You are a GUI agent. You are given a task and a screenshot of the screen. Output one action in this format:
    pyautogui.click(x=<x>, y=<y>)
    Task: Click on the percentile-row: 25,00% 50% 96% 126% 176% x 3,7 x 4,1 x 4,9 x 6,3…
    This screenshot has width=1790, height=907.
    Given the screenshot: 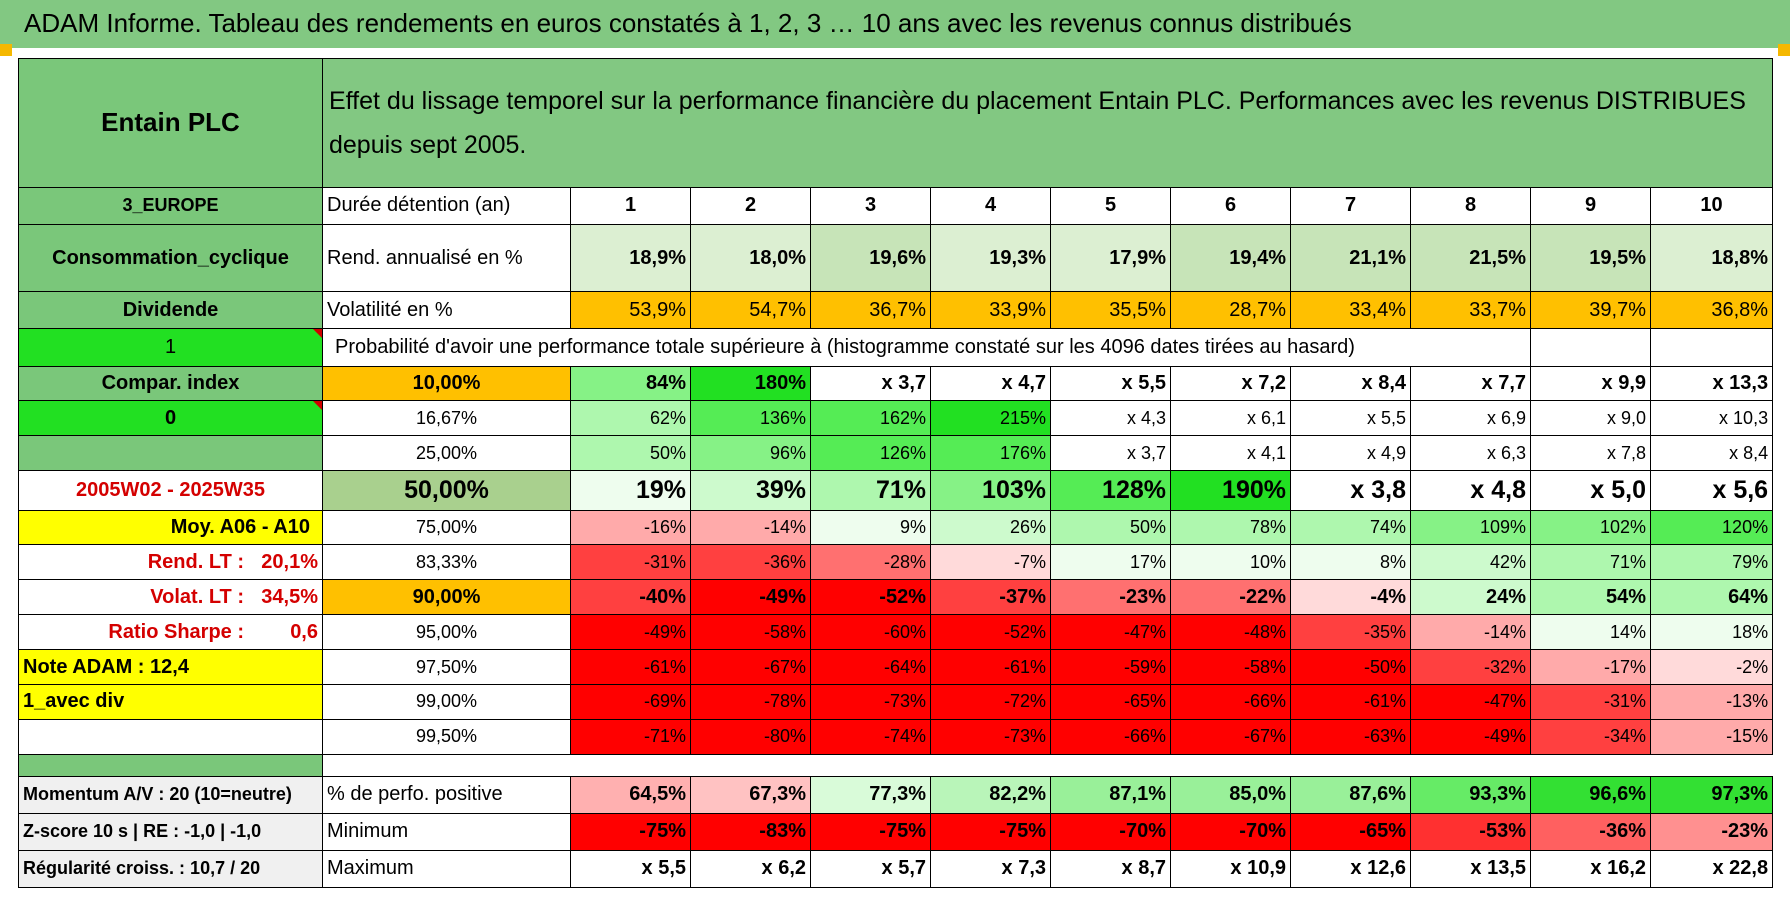 What is the action you would take?
    pyautogui.click(x=896, y=453)
    